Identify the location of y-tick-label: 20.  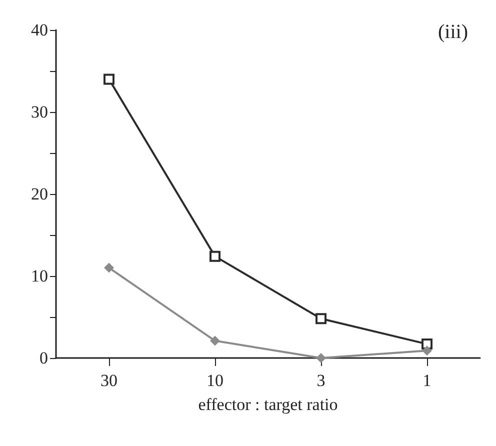
(39, 194).